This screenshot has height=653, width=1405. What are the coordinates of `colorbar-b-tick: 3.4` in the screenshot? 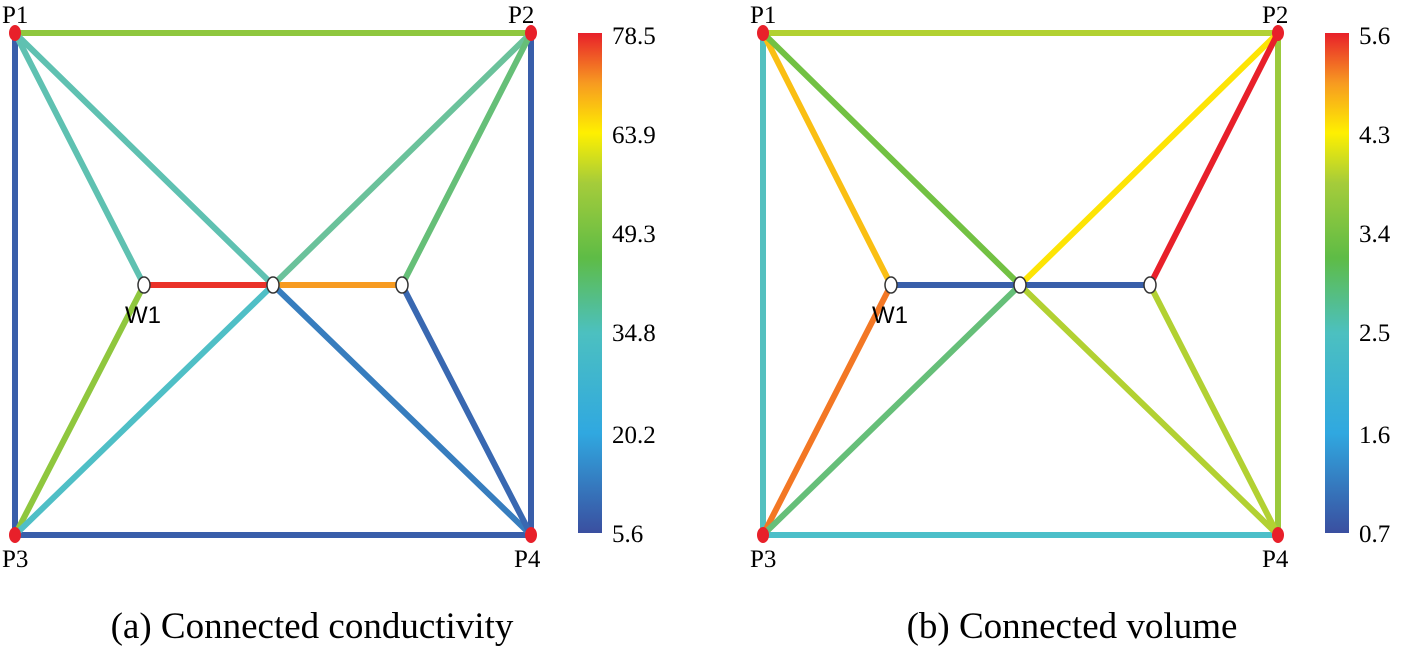 It's located at (1375, 234).